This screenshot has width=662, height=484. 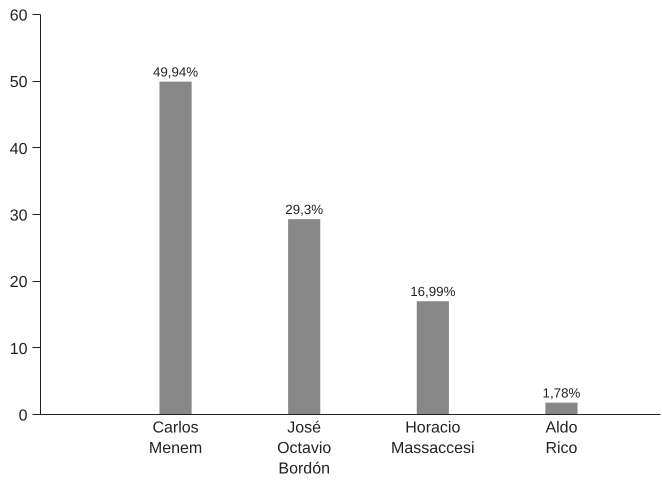 What do you see at coordinates (304, 449) in the screenshot?
I see `x-tick-label: José Octavio Bordón` at bounding box center [304, 449].